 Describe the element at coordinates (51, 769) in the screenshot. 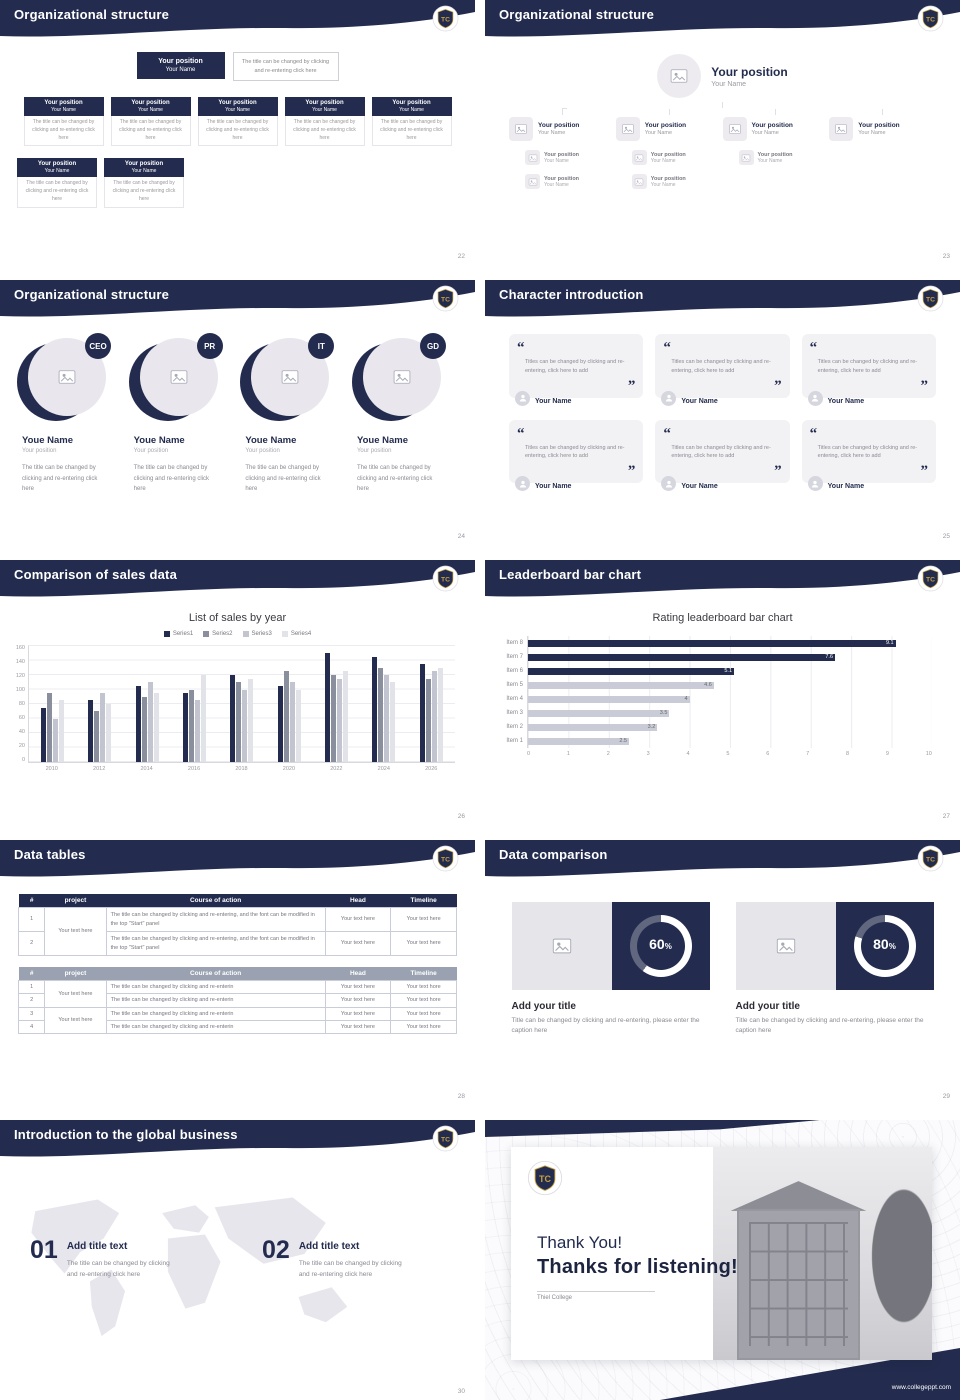

I see `x-tick-label: 2010` at that location.